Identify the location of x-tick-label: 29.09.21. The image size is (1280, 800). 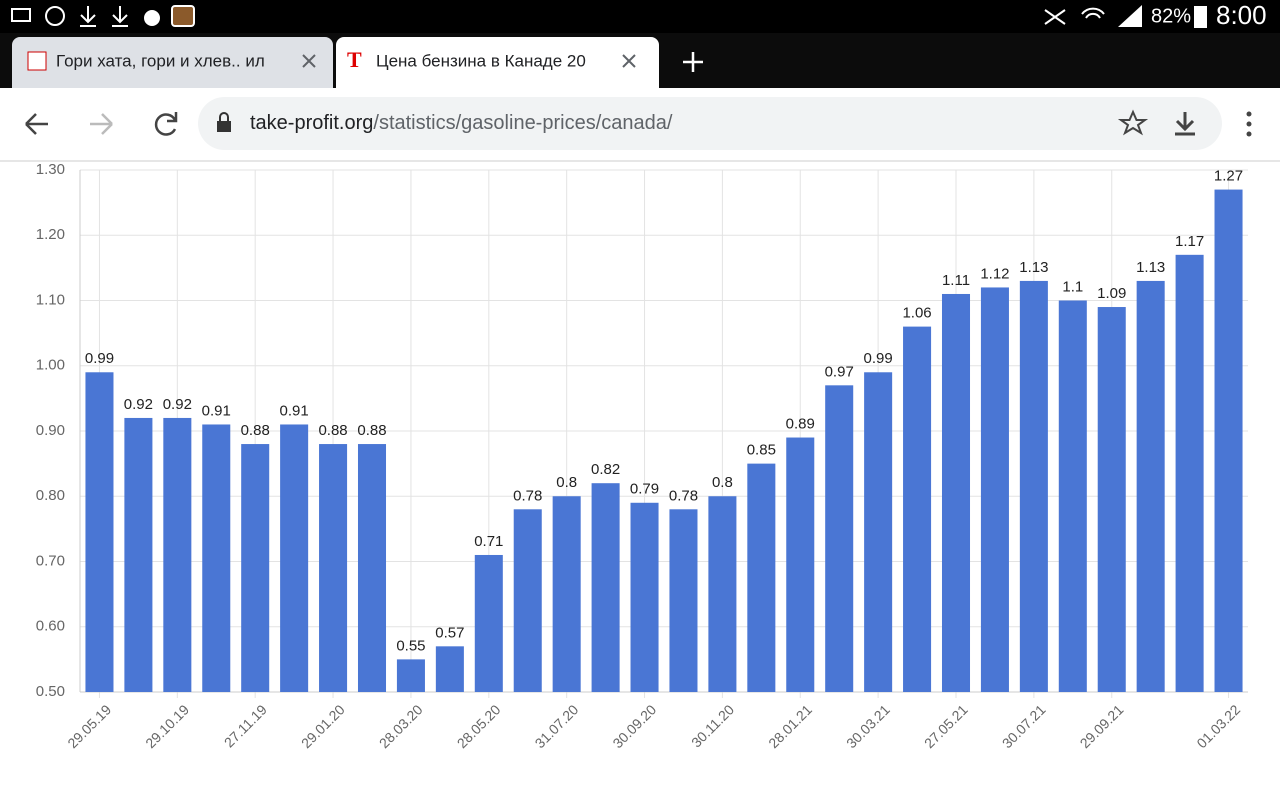
(1102, 726).